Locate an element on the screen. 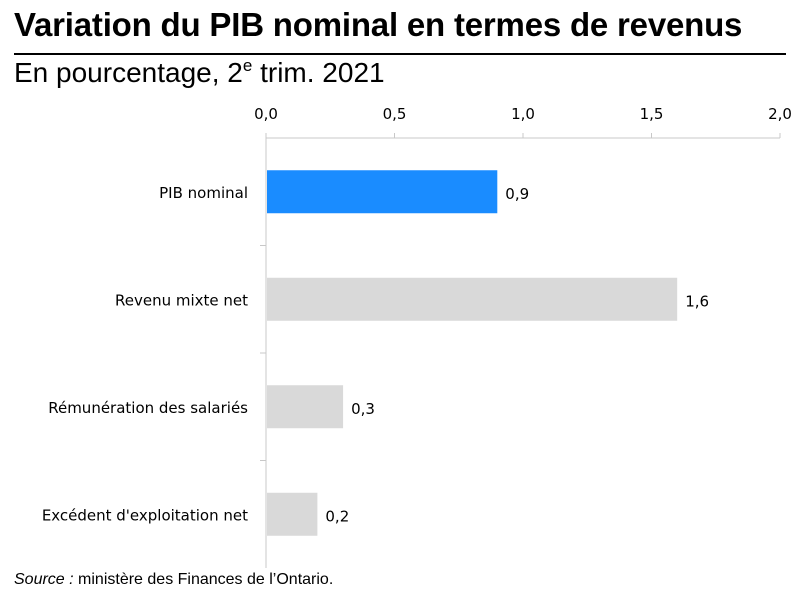  data-label: 0,2 is located at coordinates (337, 516).